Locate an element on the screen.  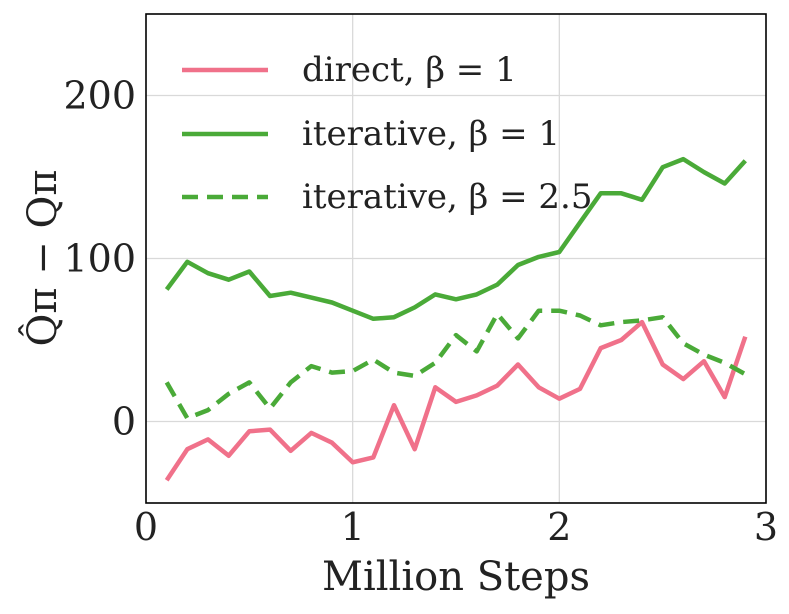
x-tick-label: 3 is located at coordinates (766, 527).